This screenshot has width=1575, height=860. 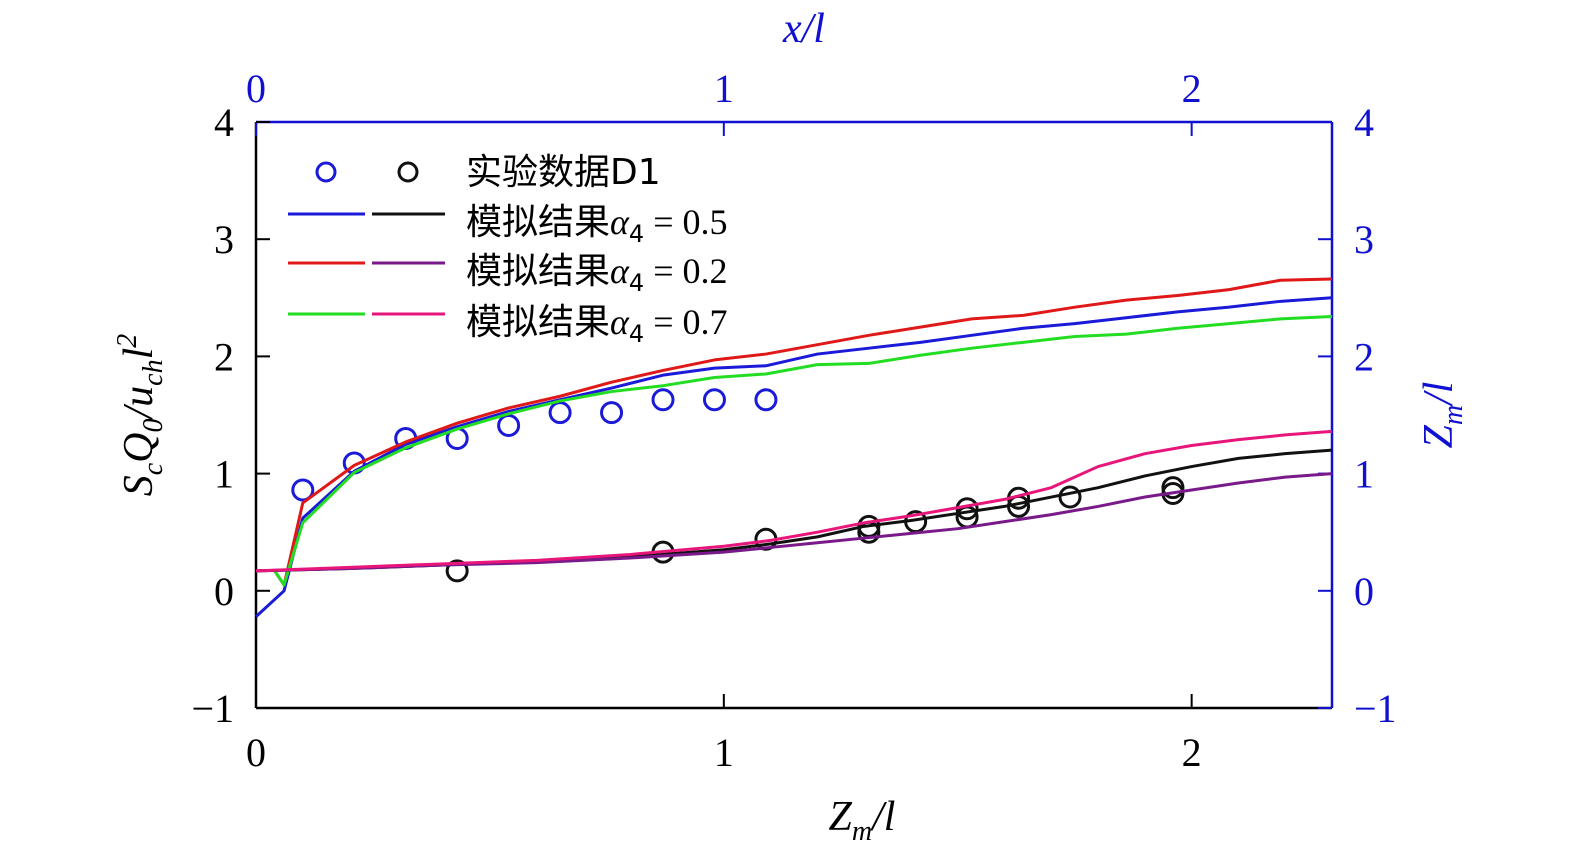 I want to click on legend-label: 实验数据D1, so click(x=563, y=172).